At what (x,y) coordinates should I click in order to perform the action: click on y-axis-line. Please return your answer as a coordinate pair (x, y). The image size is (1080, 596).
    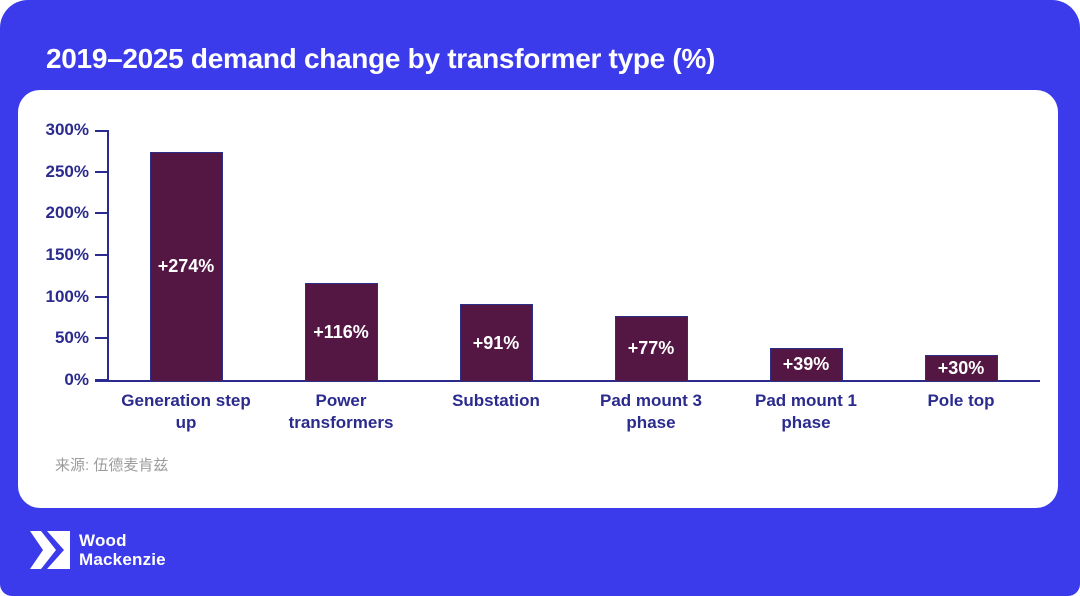
    Looking at the image, I should click on (108, 255).